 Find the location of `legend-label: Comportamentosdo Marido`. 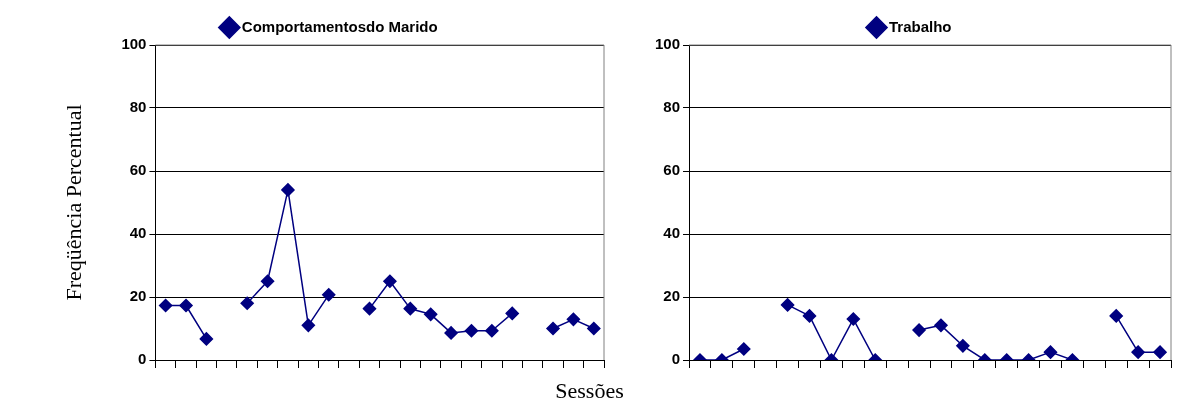

legend-label: Comportamentosdo Marido is located at coordinates (339, 26).